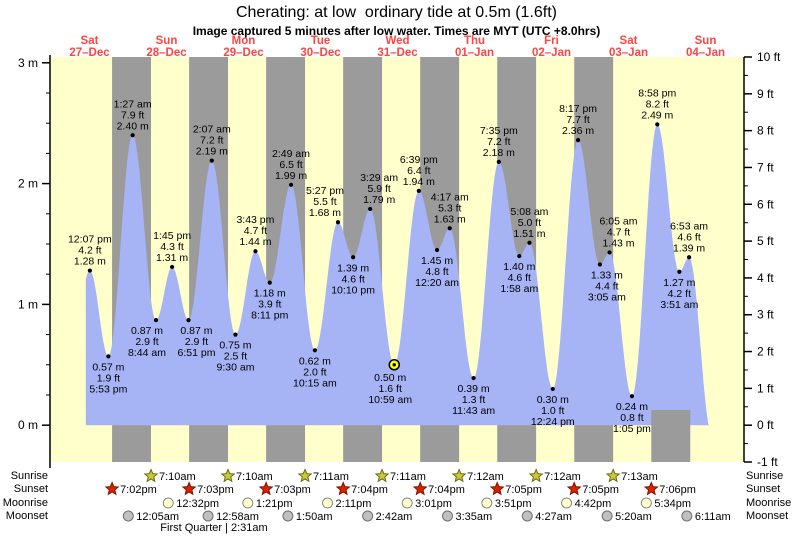  Describe the element at coordinates (196, 342) in the screenshot. I see `tide-point-label: 2.9 ft` at that location.